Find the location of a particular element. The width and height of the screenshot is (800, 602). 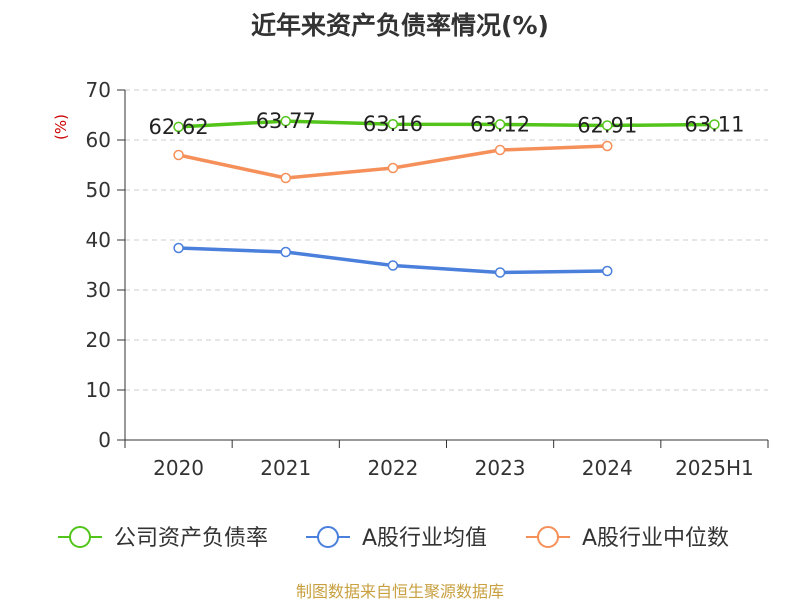

y-tick-label: 50 is located at coordinates (98, 190).